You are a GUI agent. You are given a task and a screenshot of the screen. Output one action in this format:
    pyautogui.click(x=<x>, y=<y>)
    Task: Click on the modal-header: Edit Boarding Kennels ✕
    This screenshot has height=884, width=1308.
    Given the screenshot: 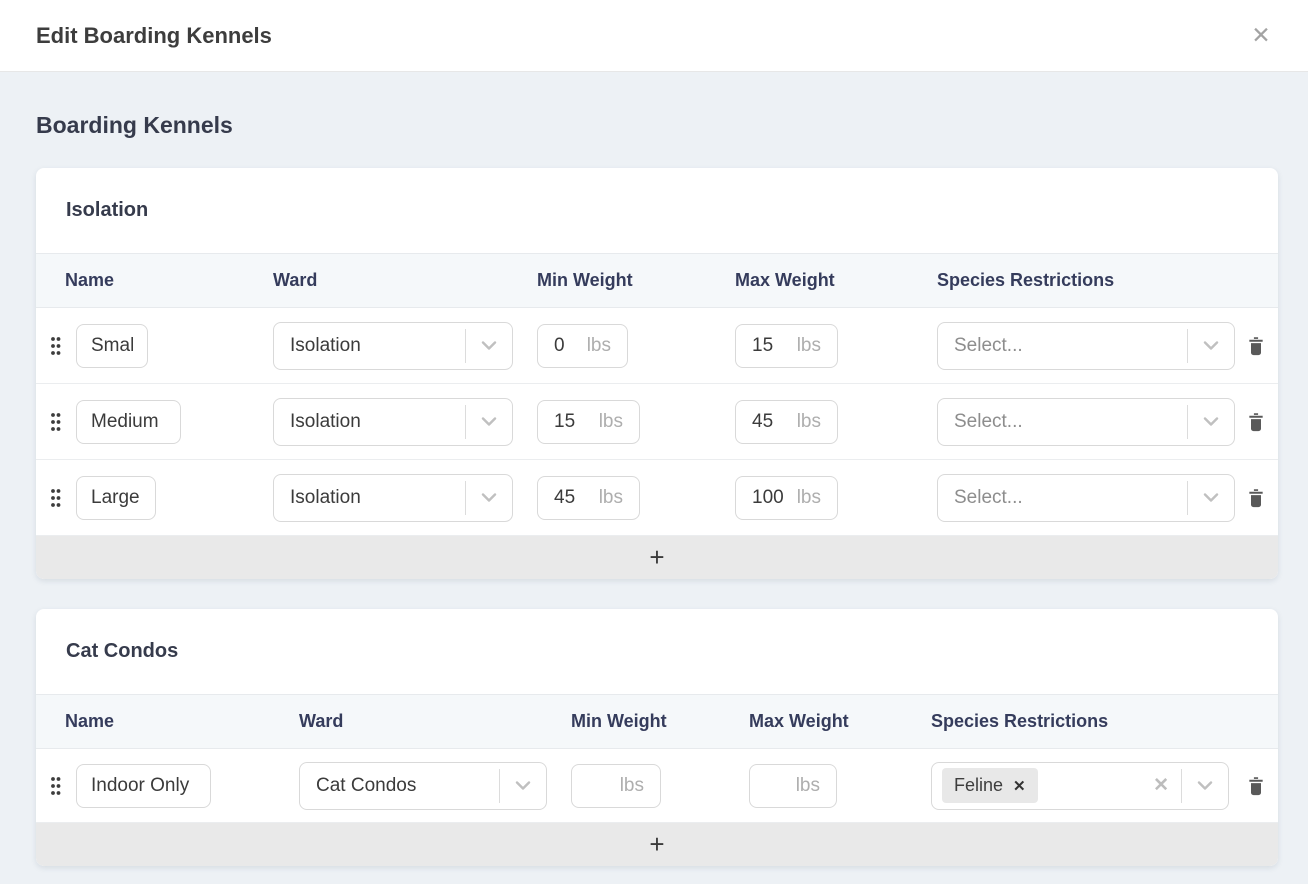 What is the action you would take?
    pyautogui.click(x=654, y=36)
    